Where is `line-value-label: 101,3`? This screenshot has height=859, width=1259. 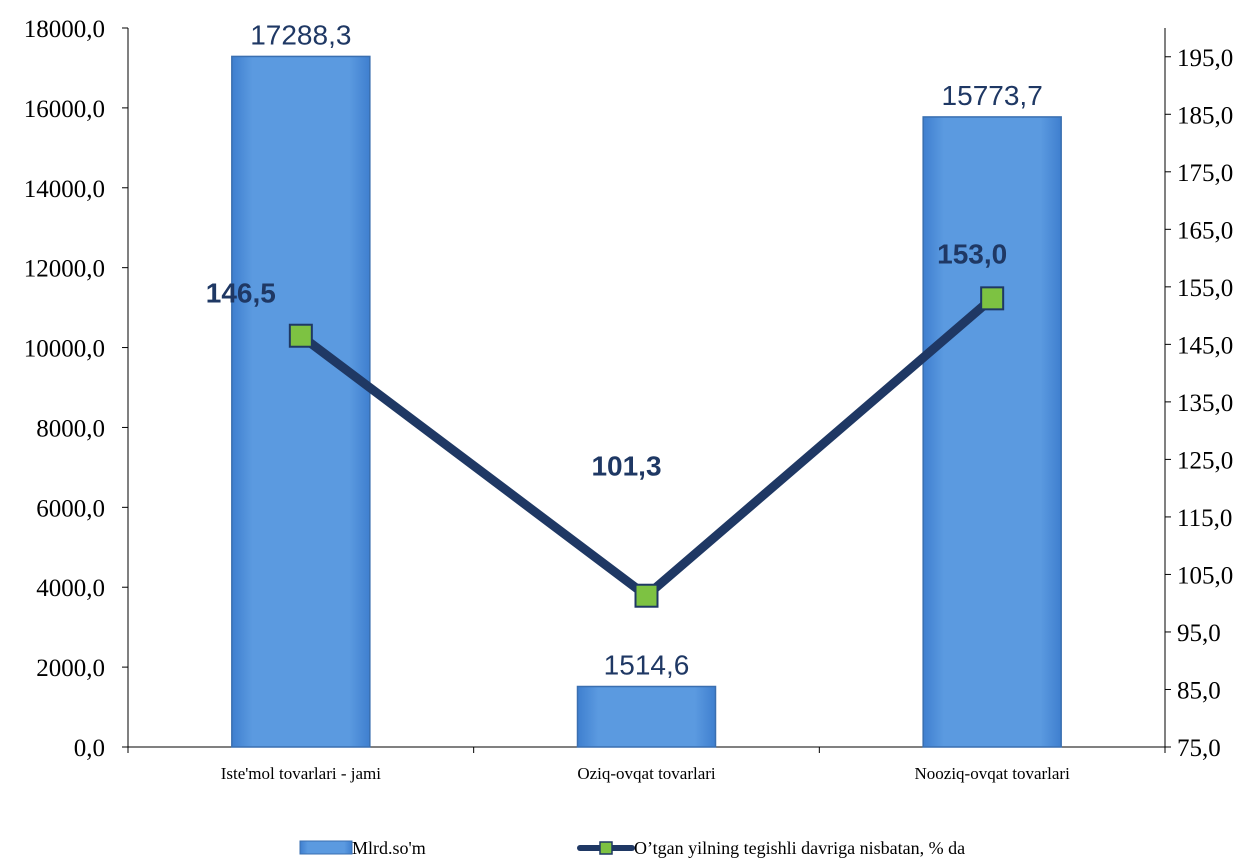
line-value-label: 101,3 is located at coordinates (626, 466).